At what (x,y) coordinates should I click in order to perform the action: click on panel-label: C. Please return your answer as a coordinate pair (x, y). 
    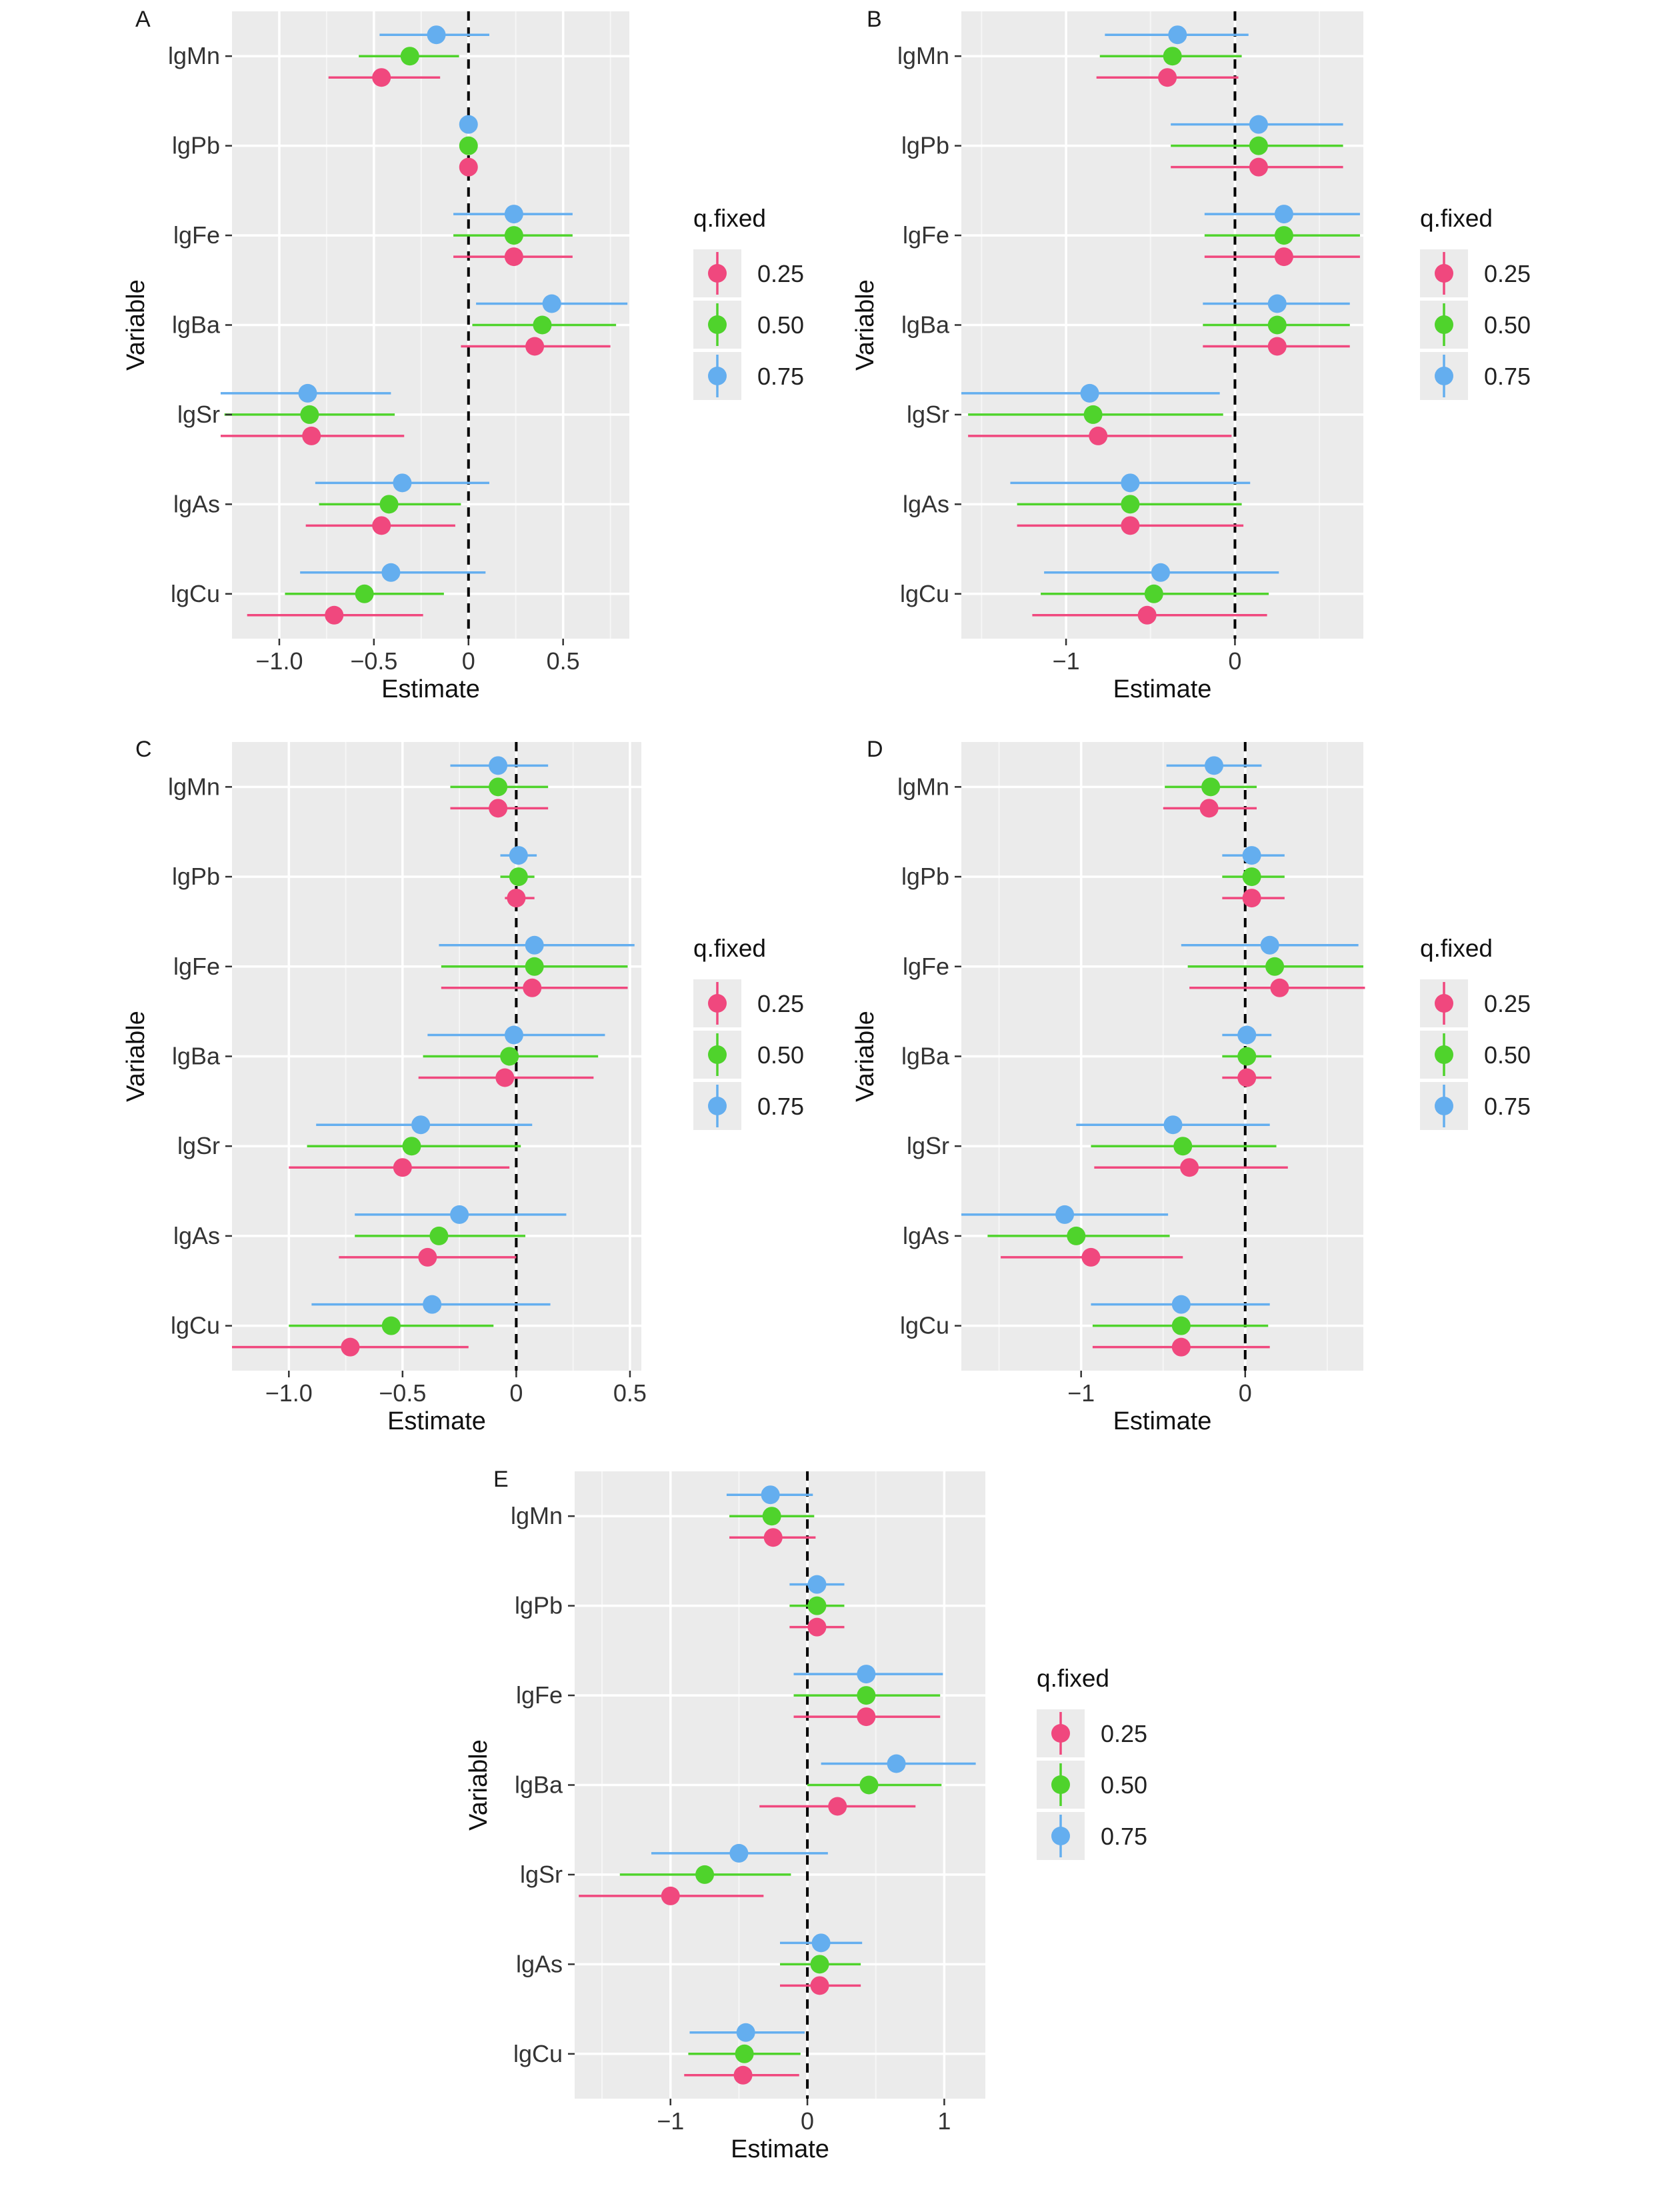
    Looking at the image, I should click on (143, 749).